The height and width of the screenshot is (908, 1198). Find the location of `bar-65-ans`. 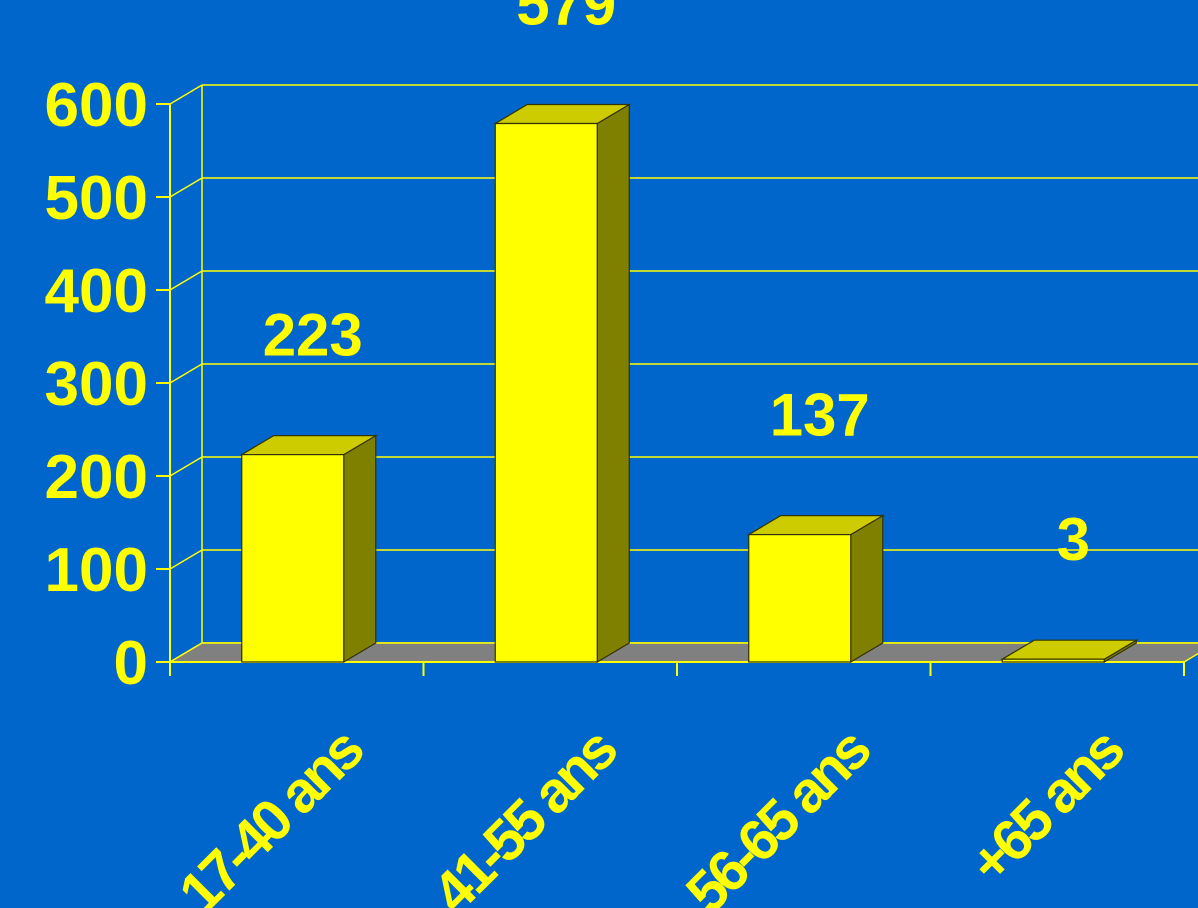

bar-65-ans is located at coordinates (1069, 651).